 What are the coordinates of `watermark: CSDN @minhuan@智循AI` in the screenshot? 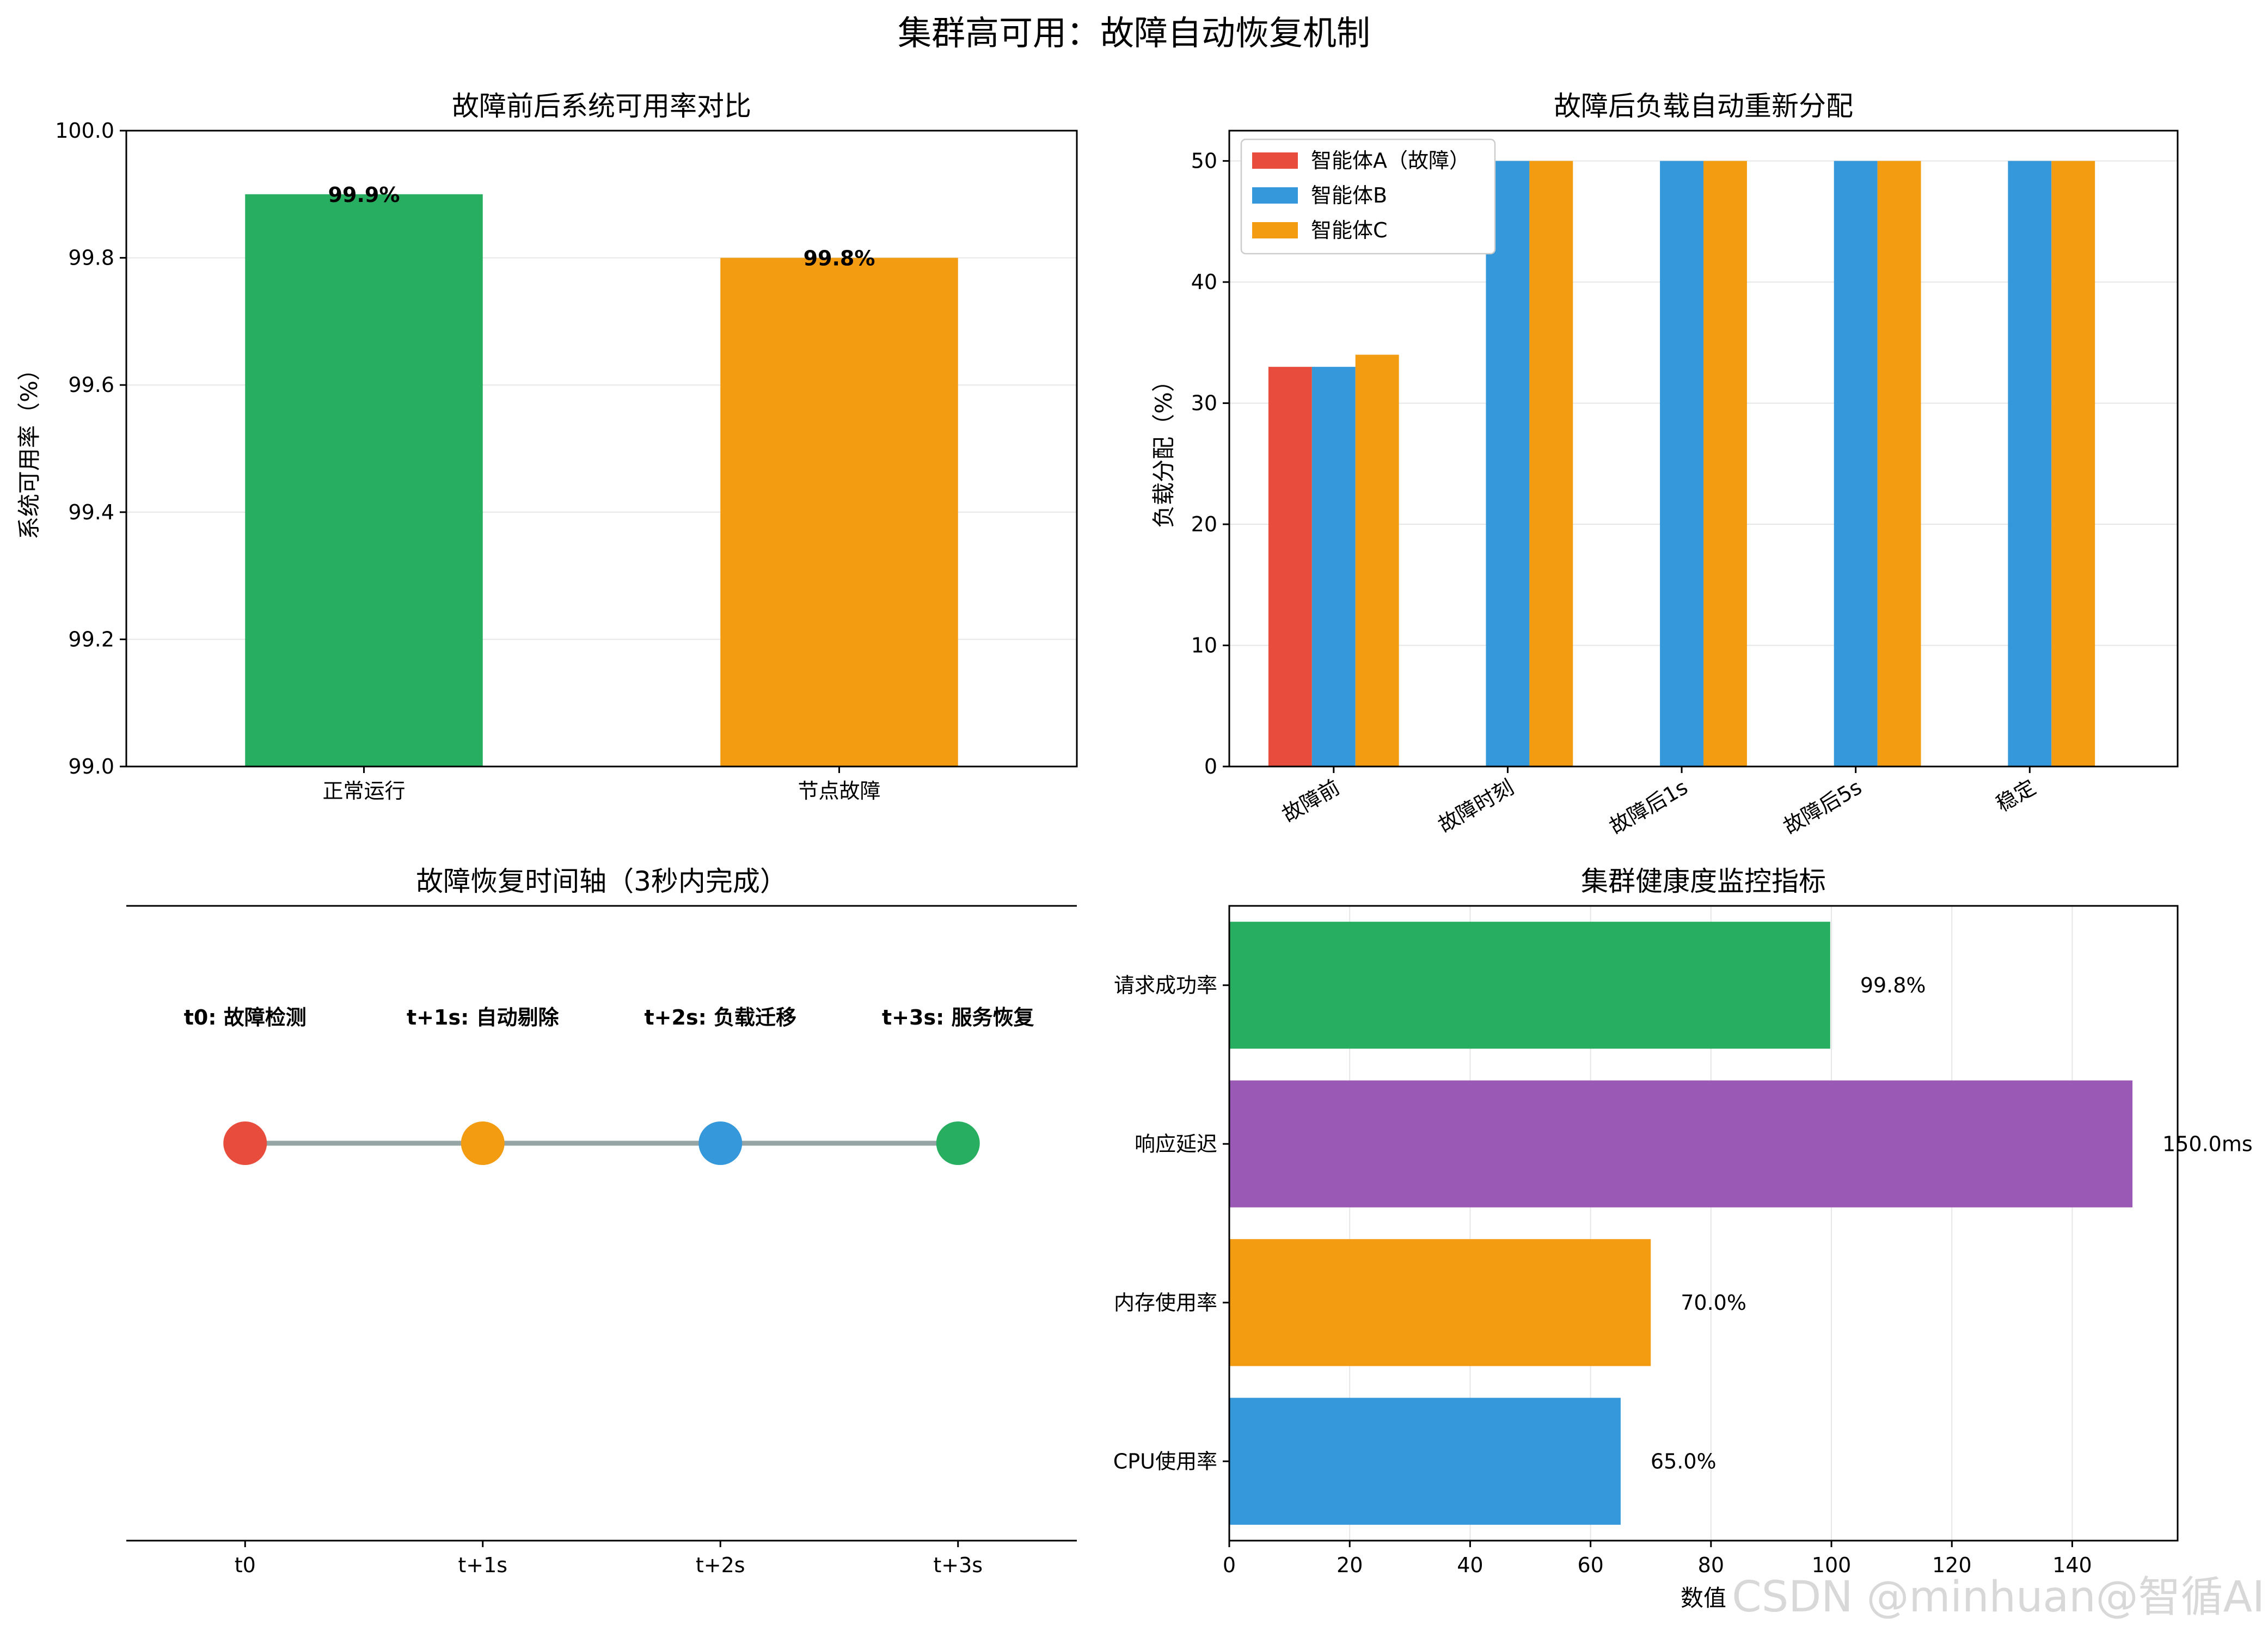 It's located at (1998, 1597).